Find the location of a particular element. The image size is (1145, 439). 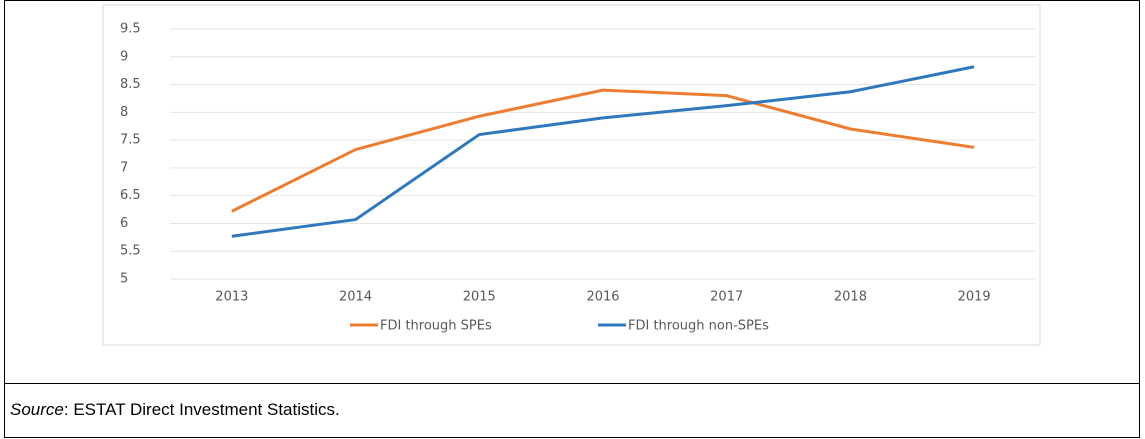

legend-label: FDI through non-SPEs is located at coordinates (698, 326).